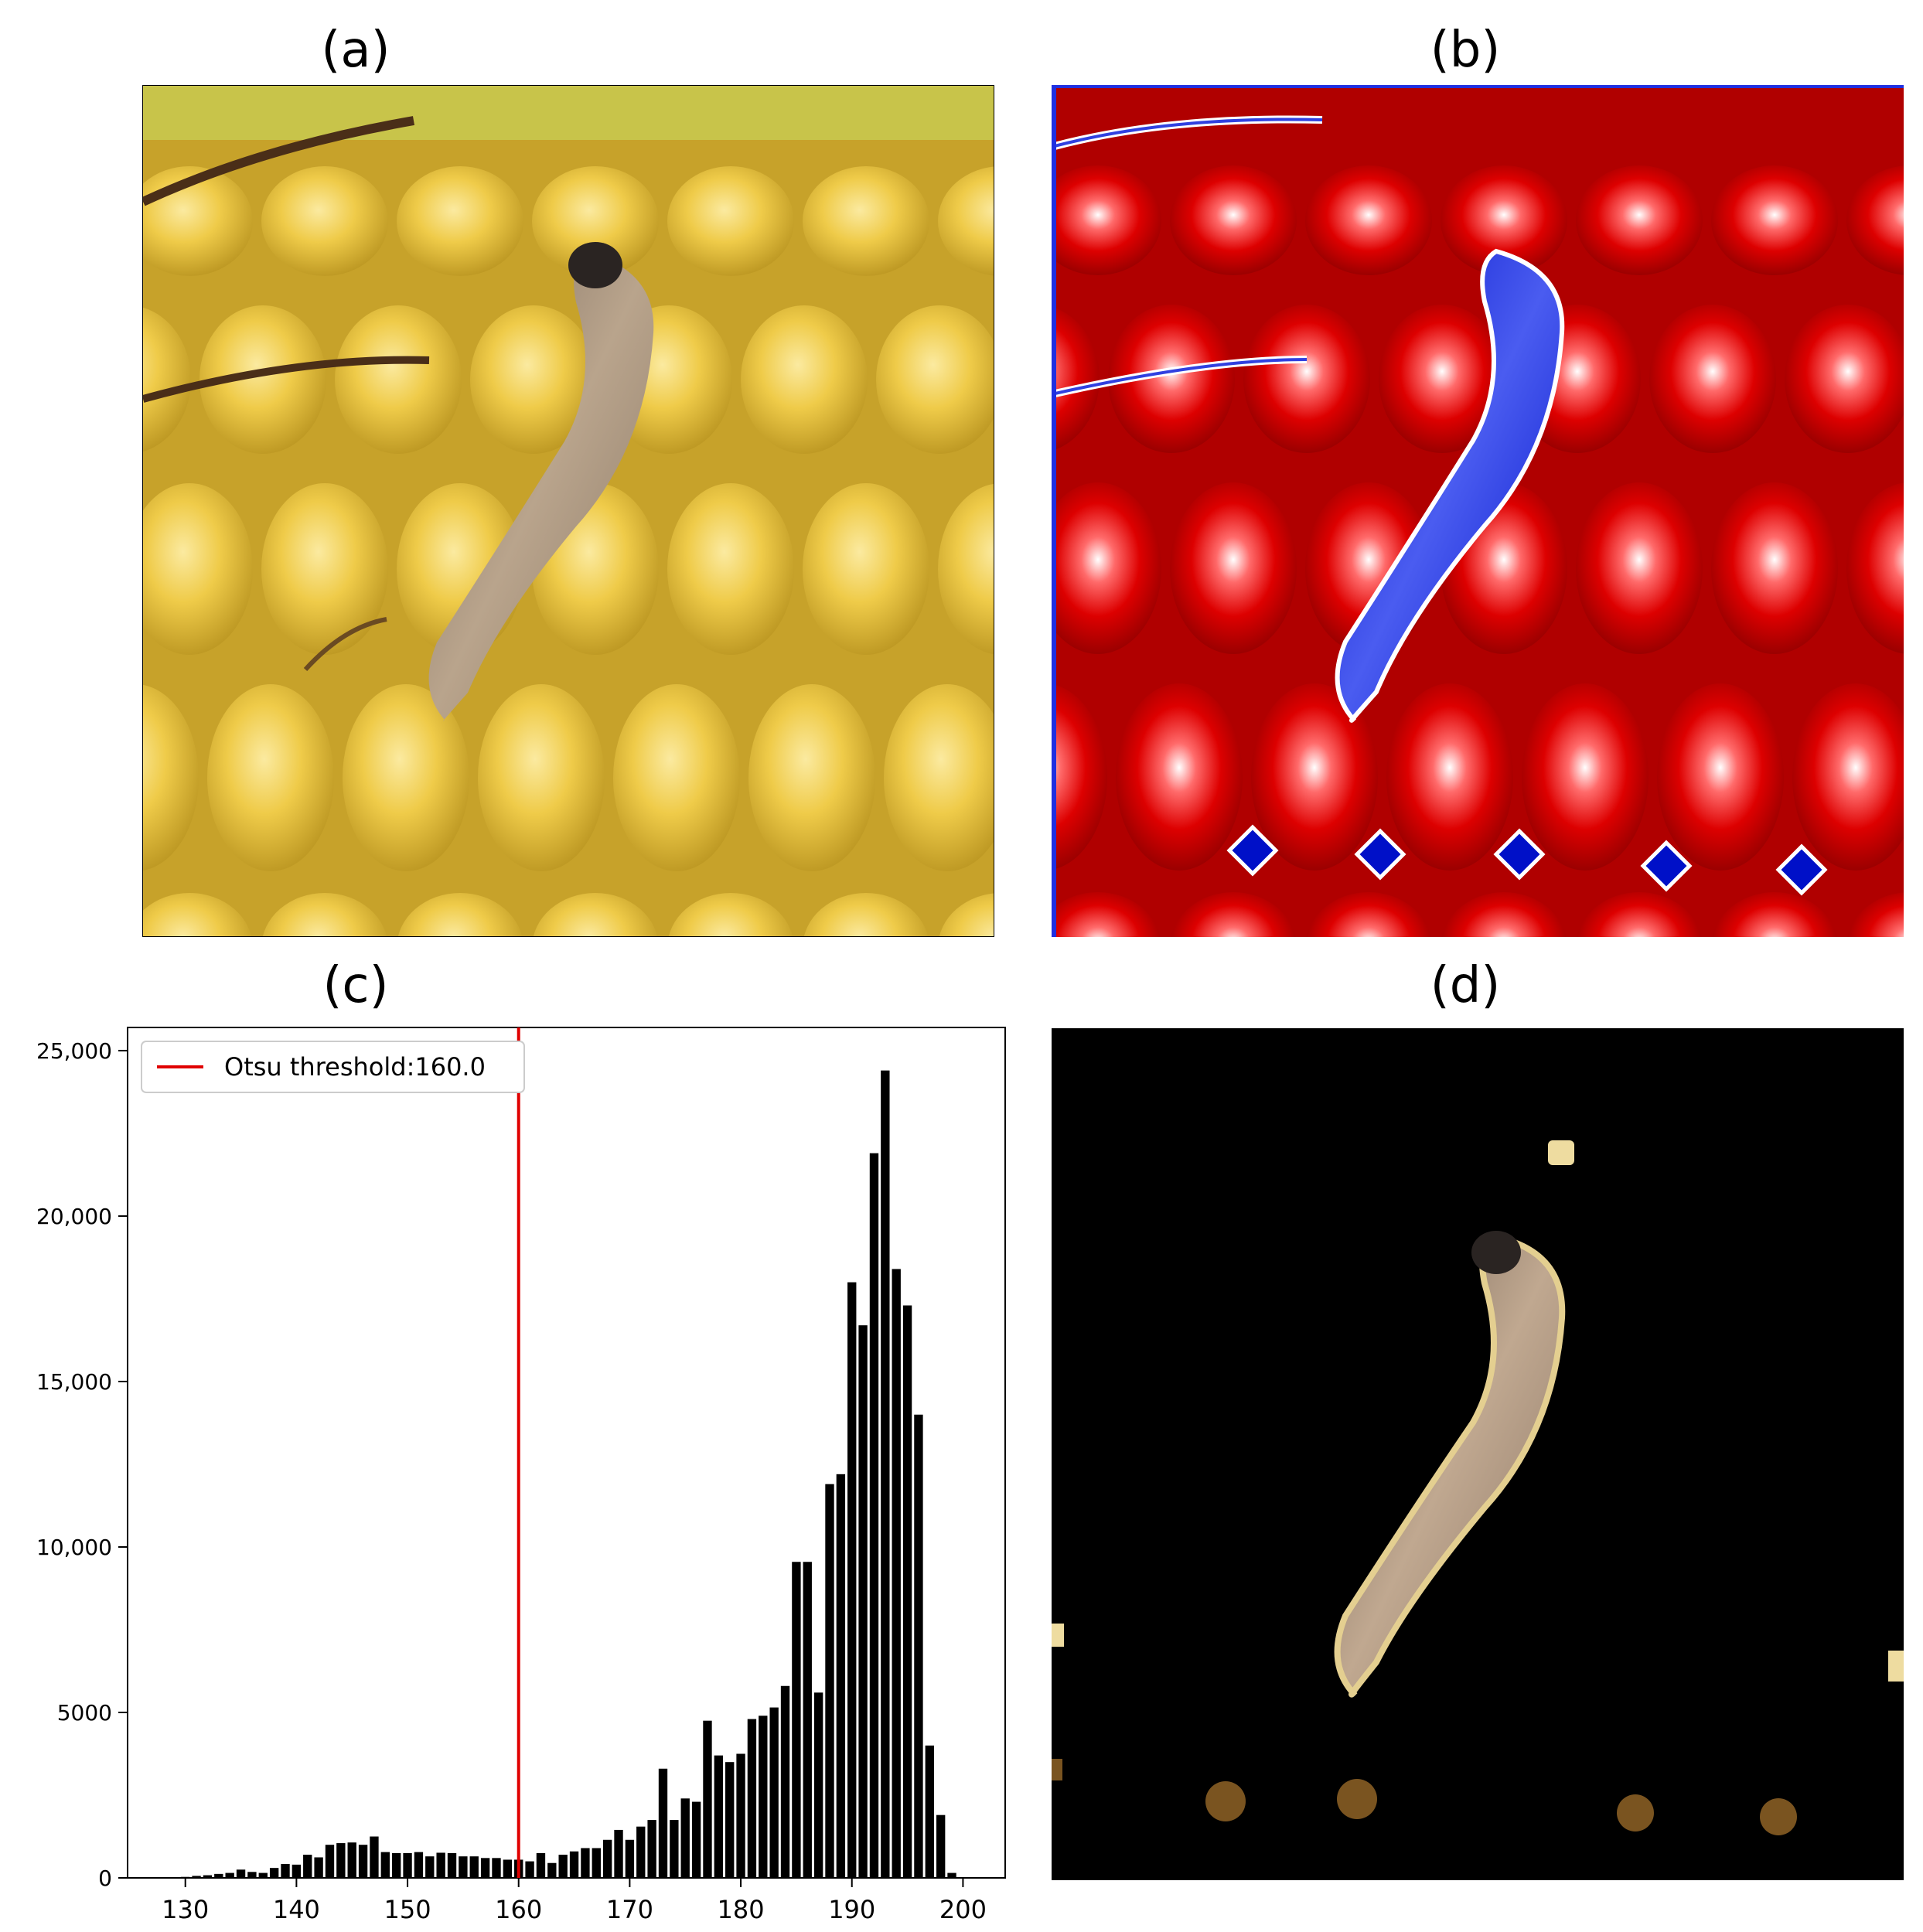  I want to click on panel-c-title: (c), so click(355, 985).